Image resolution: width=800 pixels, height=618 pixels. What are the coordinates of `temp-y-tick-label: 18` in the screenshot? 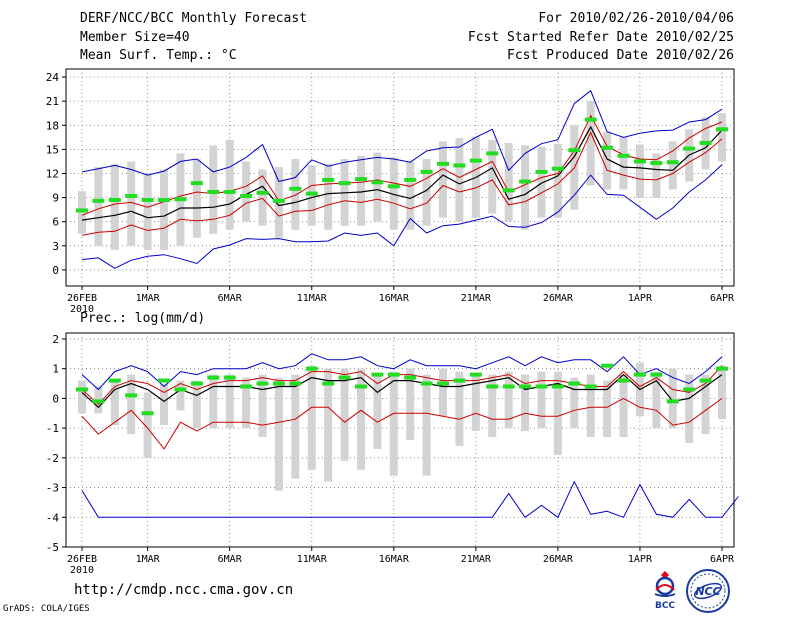 It's located at (52, 125).